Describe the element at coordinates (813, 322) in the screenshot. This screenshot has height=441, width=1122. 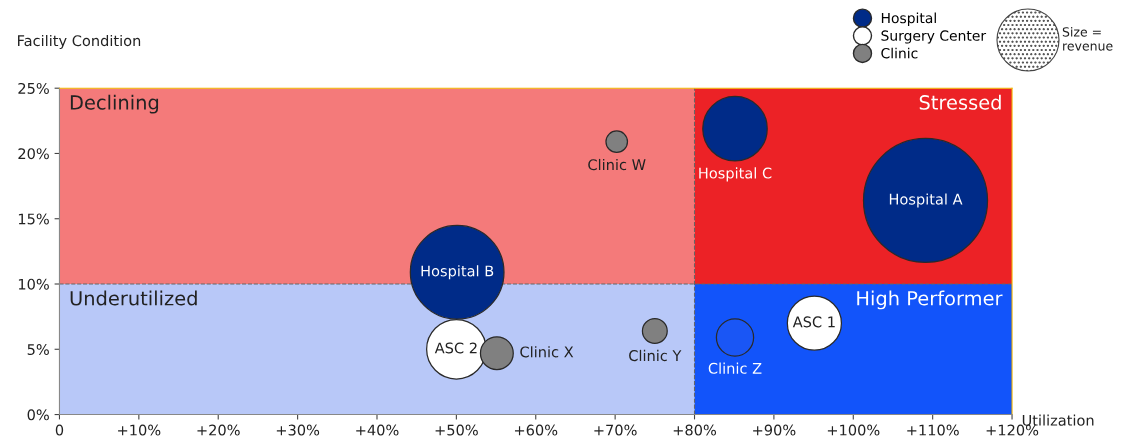
I see `annotation: ASC 1` at that location.